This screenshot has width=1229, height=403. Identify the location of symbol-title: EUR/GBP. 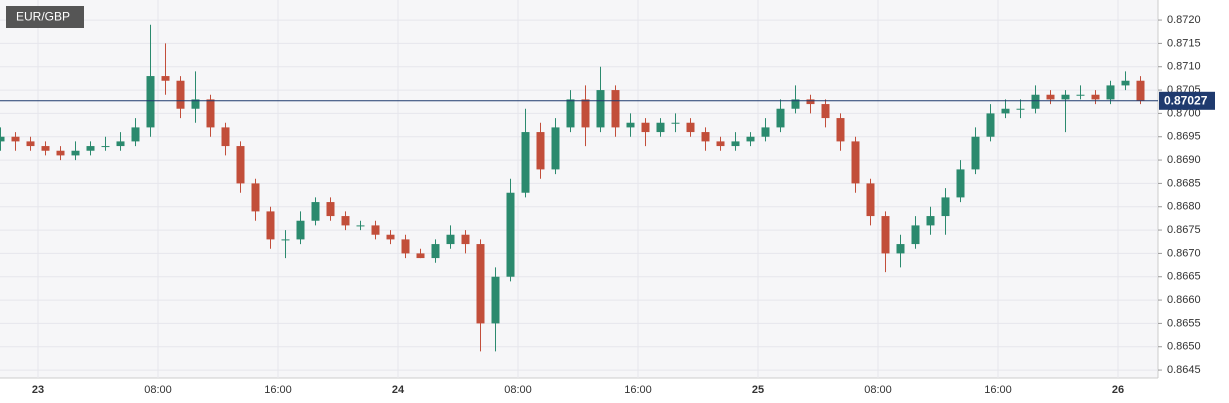
(43, 17).